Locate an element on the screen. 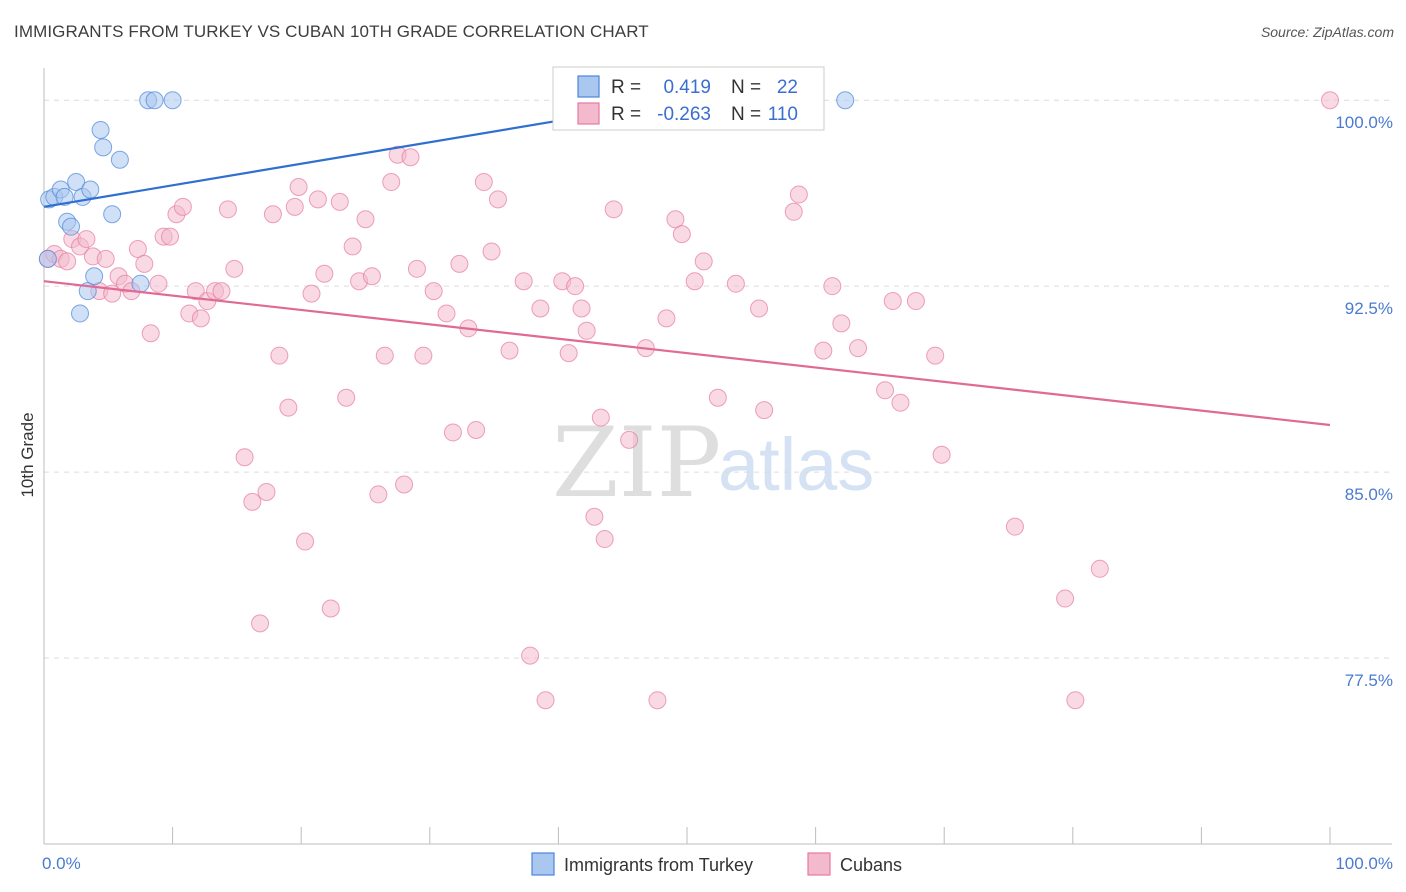 The width and height of the screenshot is (1406, 892). legend-item-cubans: Cubans is located at coordinates (854, 864).